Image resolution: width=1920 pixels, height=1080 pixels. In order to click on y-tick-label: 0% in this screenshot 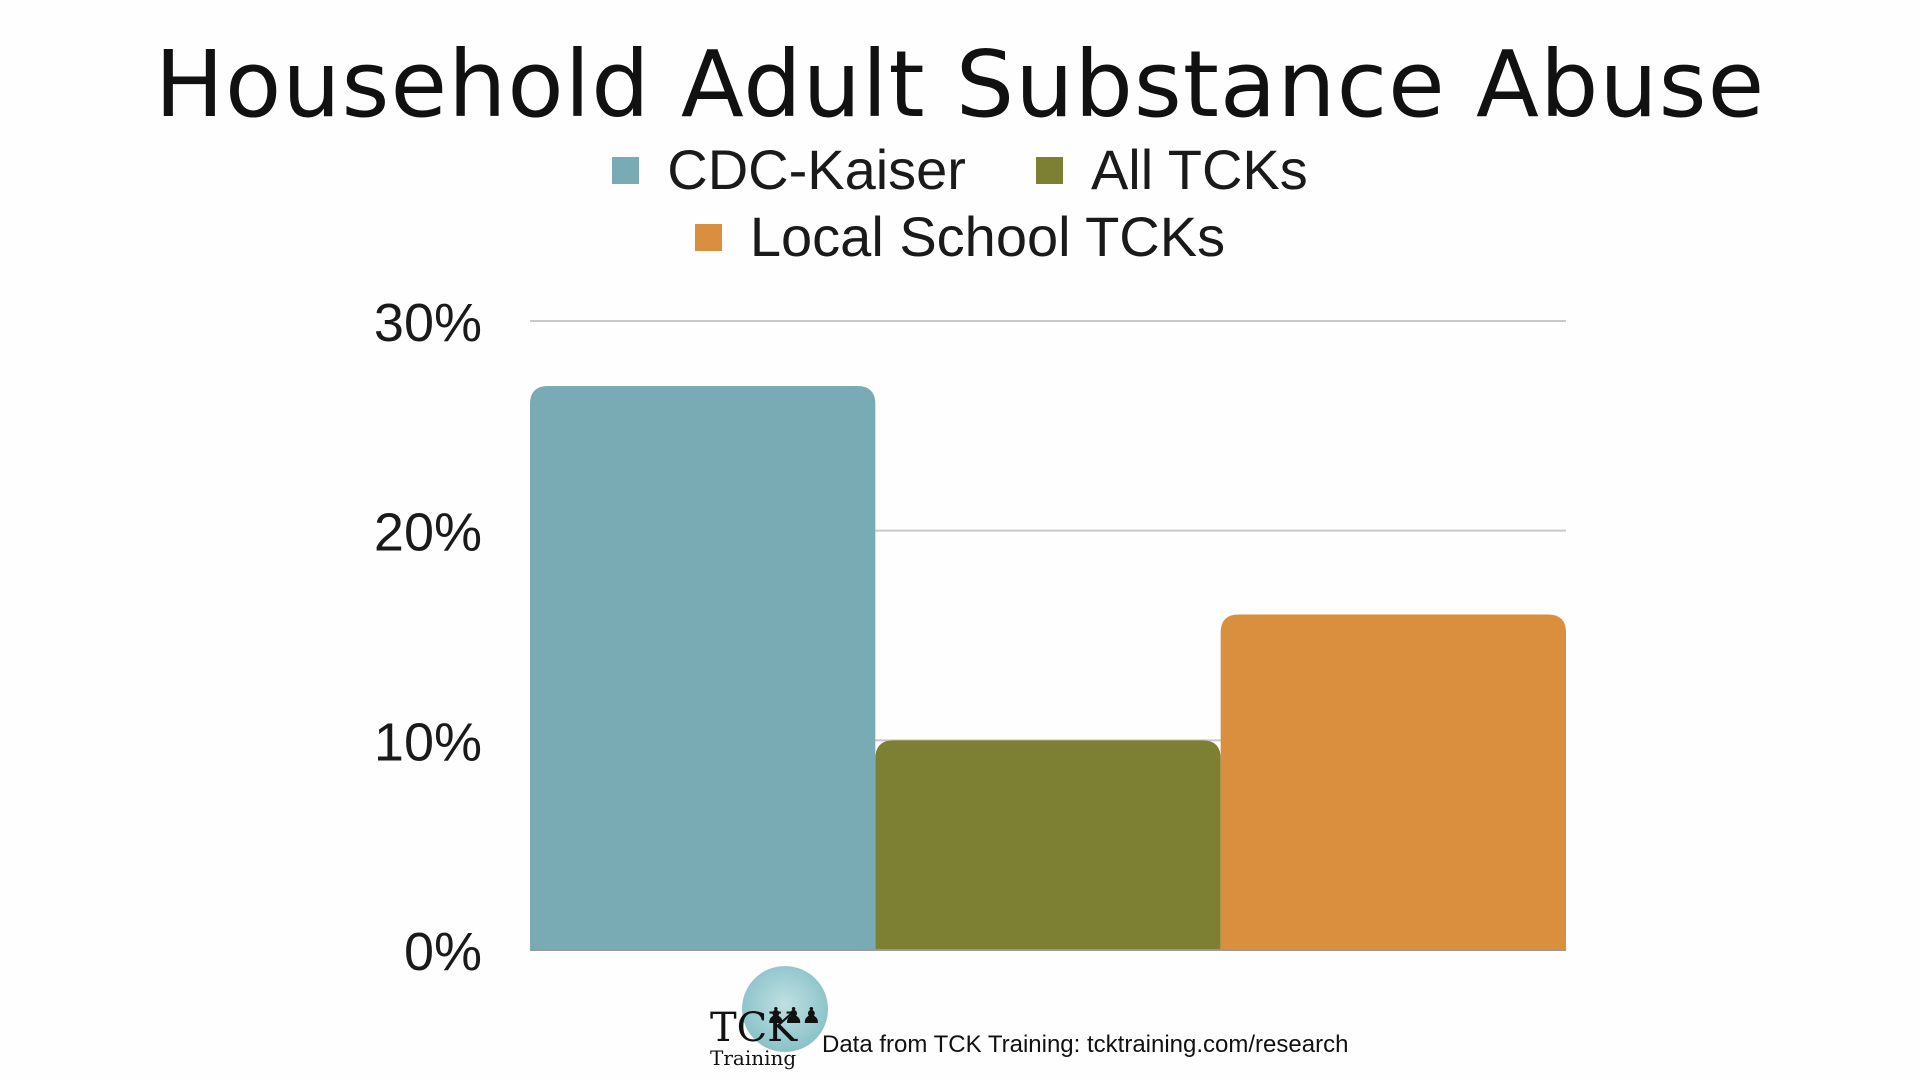, I will do `click(443, 952)`.